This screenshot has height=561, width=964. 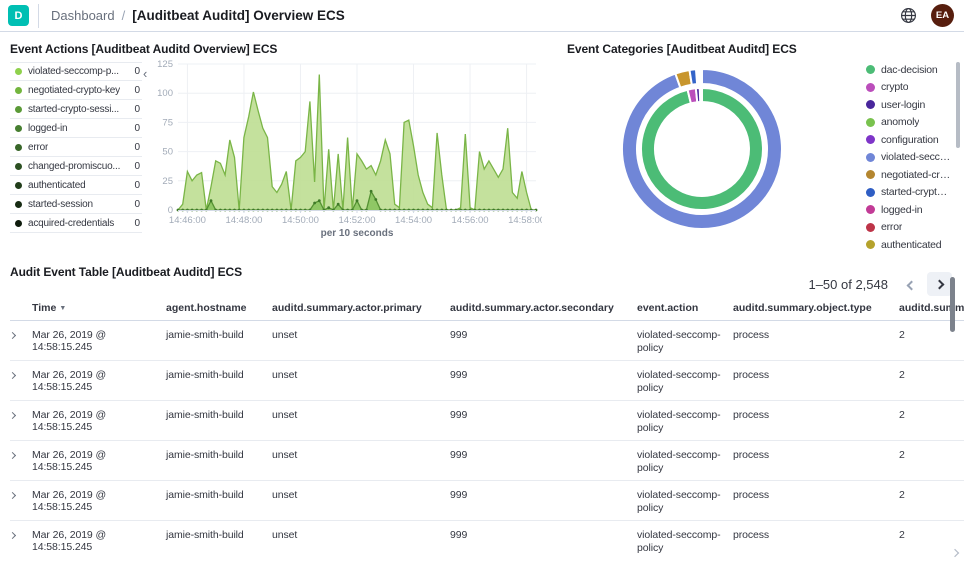 I want to click on legend-item: changed-promiscuo... 0, so click(x=76, y=166).